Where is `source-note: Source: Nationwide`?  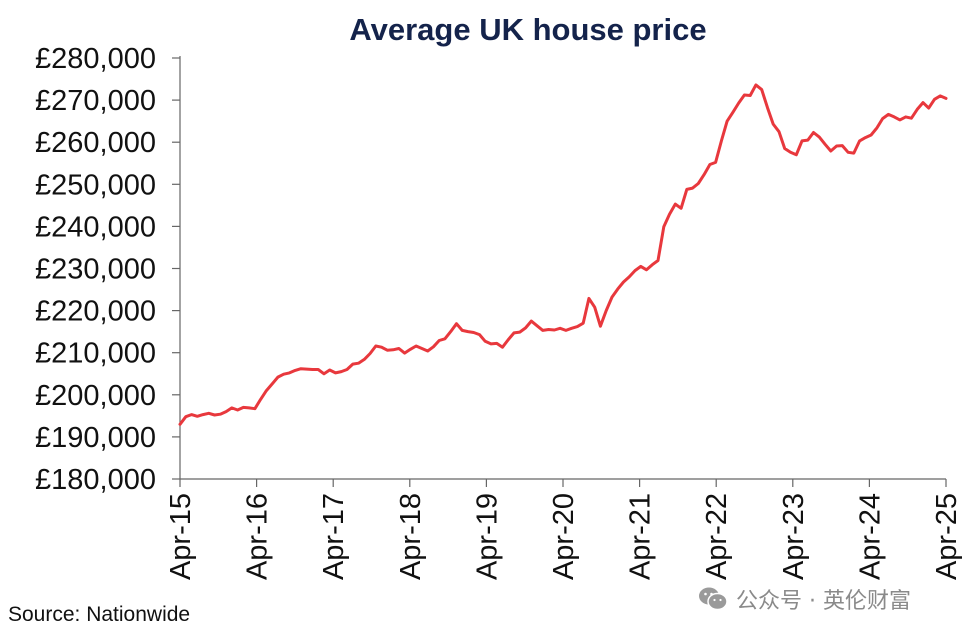 source-note: Source: Nationwide is located at coordinates (99, 614).